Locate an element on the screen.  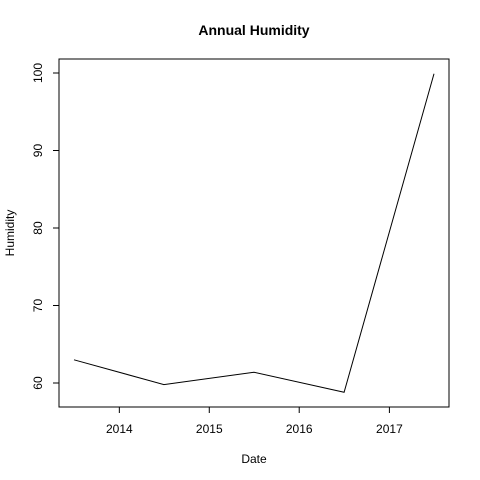
chart-title: Annual Humidity is located at coordinates (253, 30).